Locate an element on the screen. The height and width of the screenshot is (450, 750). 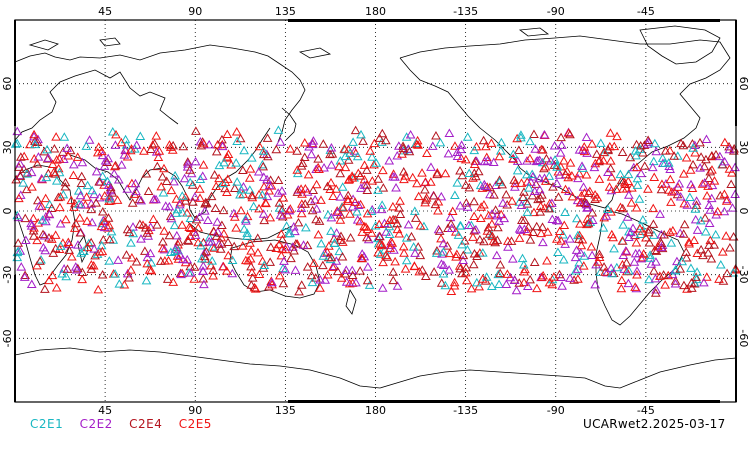
latitude-tick-label: 60 is located at coordinates (7, 84).